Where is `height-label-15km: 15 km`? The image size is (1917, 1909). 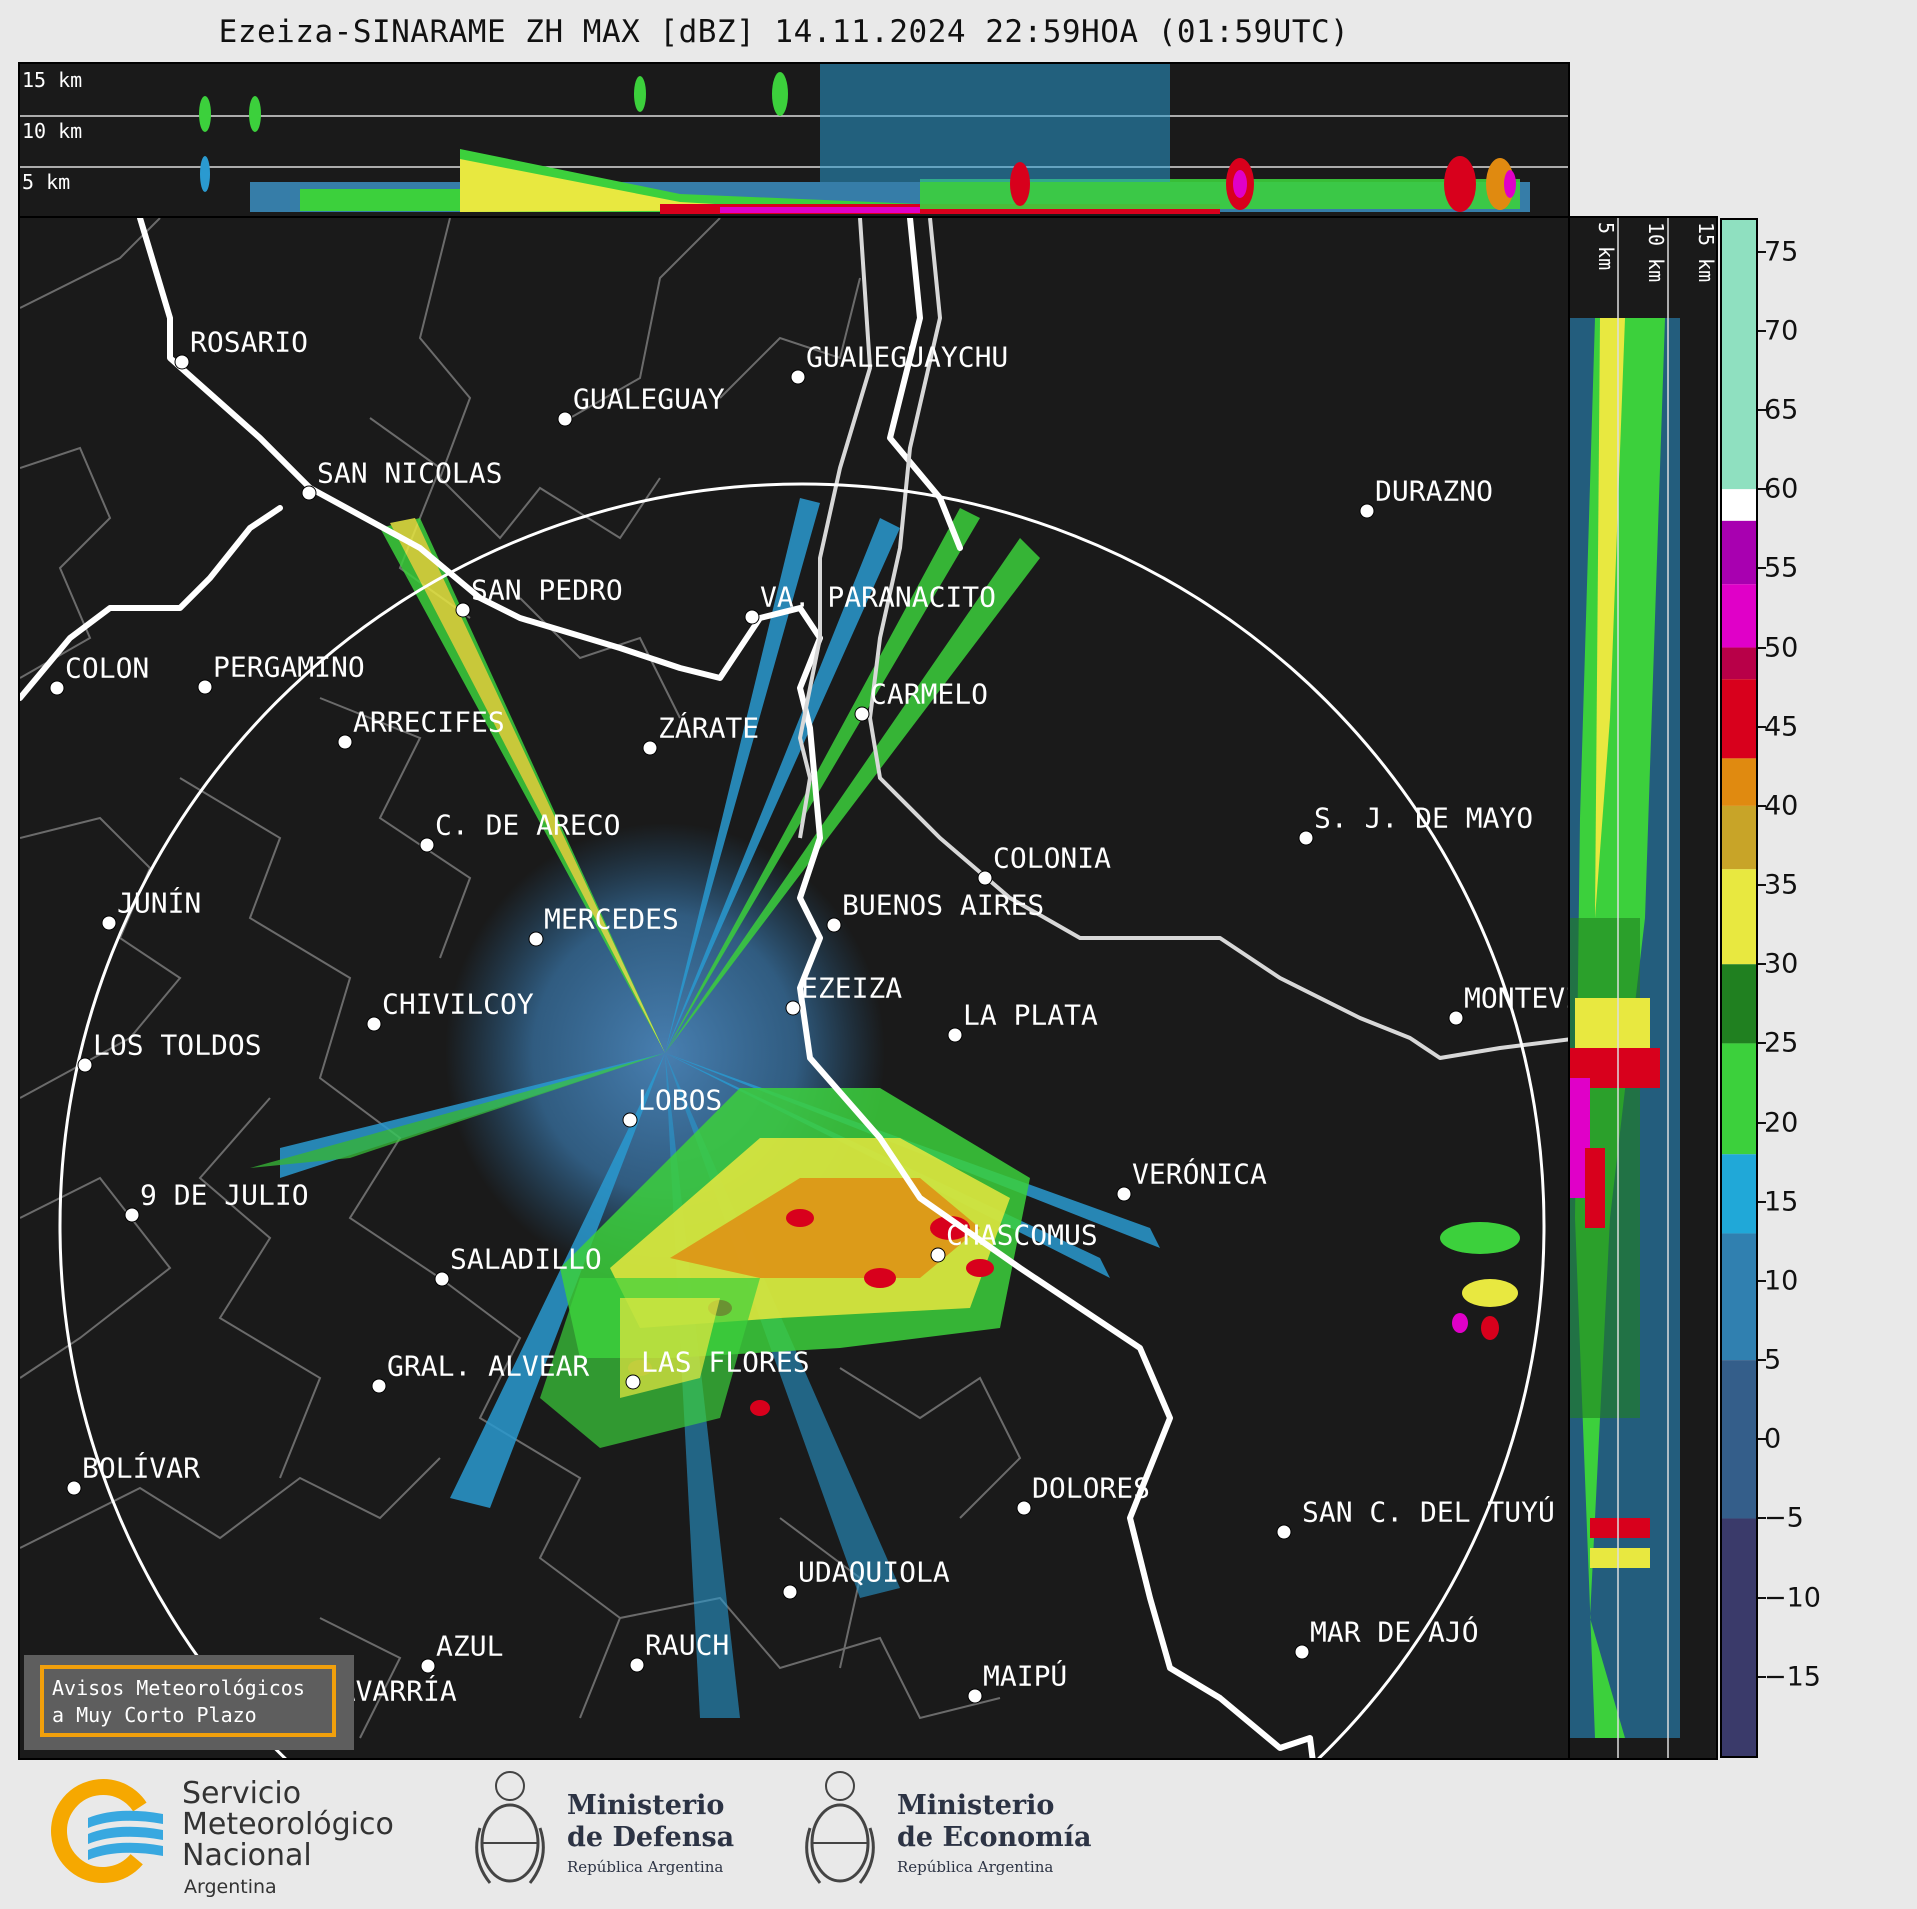
height-label-15km: 15 km is located at coordinates (52, 80).